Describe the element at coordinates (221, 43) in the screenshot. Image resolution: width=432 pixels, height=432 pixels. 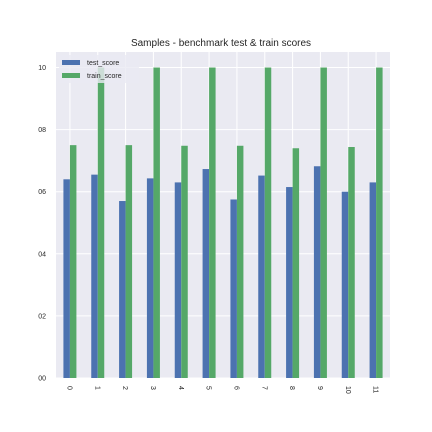
I see `chart-title: Samples - benchmark test & train scores` at that location.